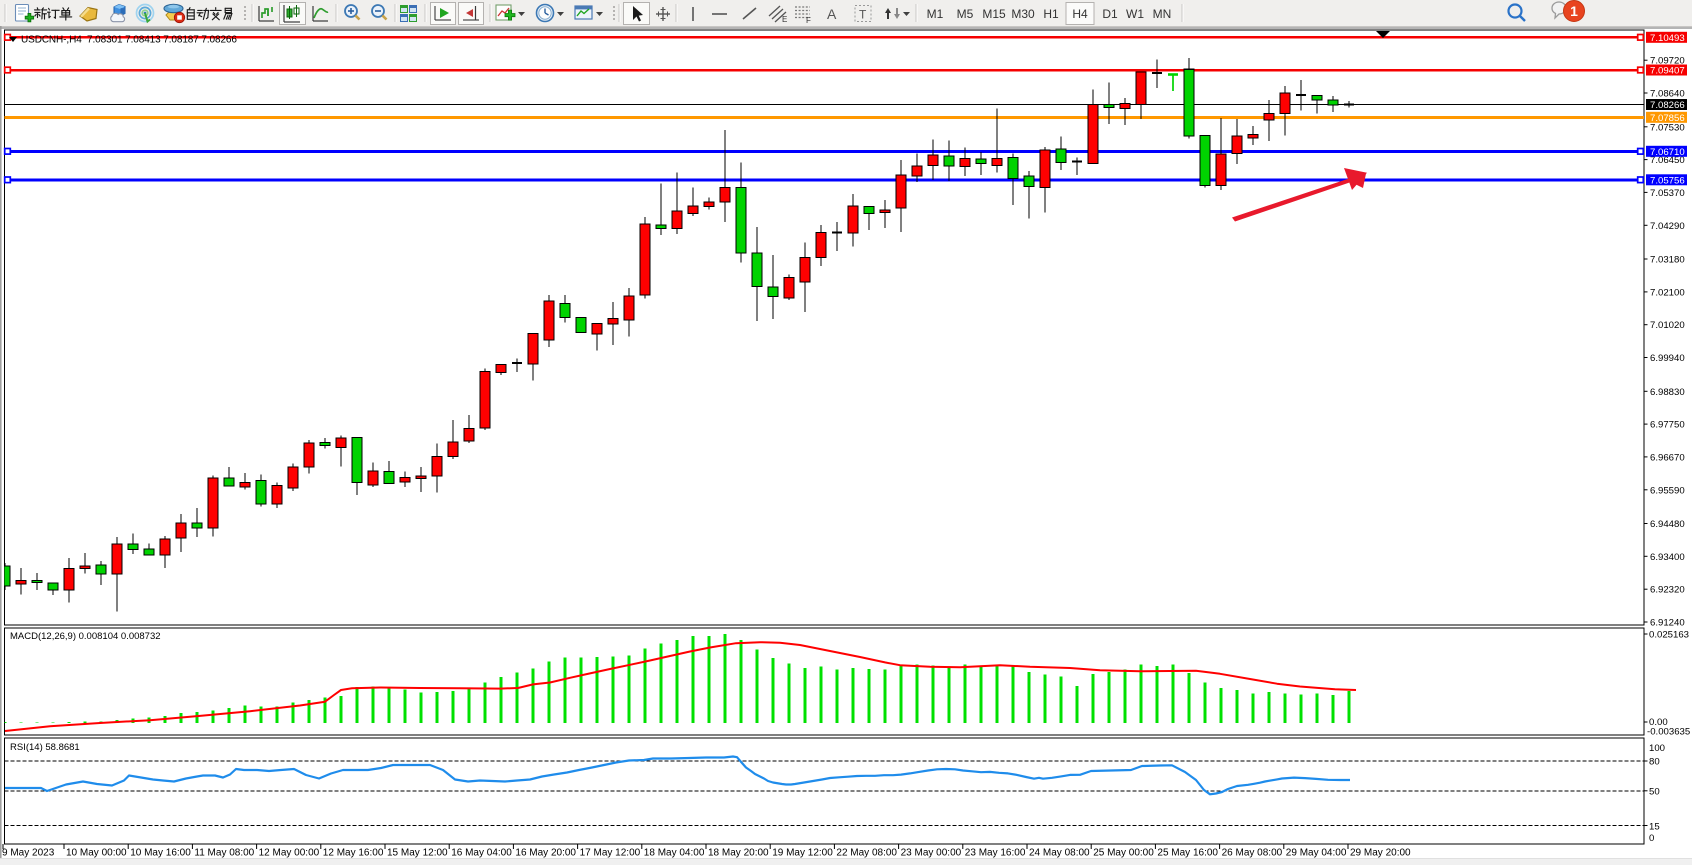 The height and width of the screenshot is (865, 1692). I want to click on svg-text:MACD(12,26,9) 0.008104 0.00873: MACD(12,26,9) 0.008104 0.008732, so click(85, 636).